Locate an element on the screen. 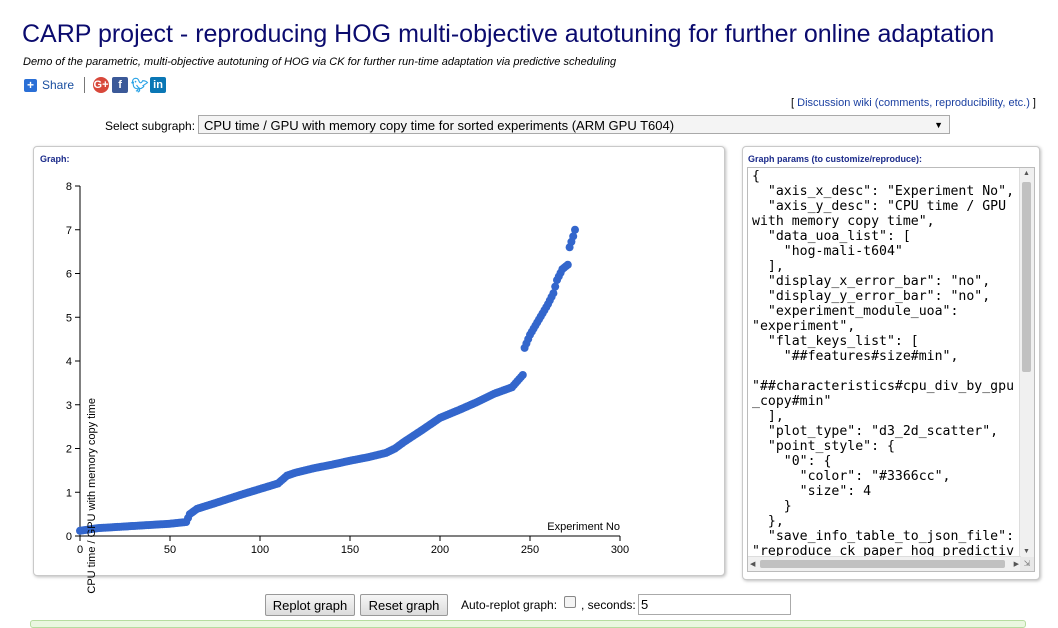  wiki-bracket-close: ] is located at coordinates (1032, 103).